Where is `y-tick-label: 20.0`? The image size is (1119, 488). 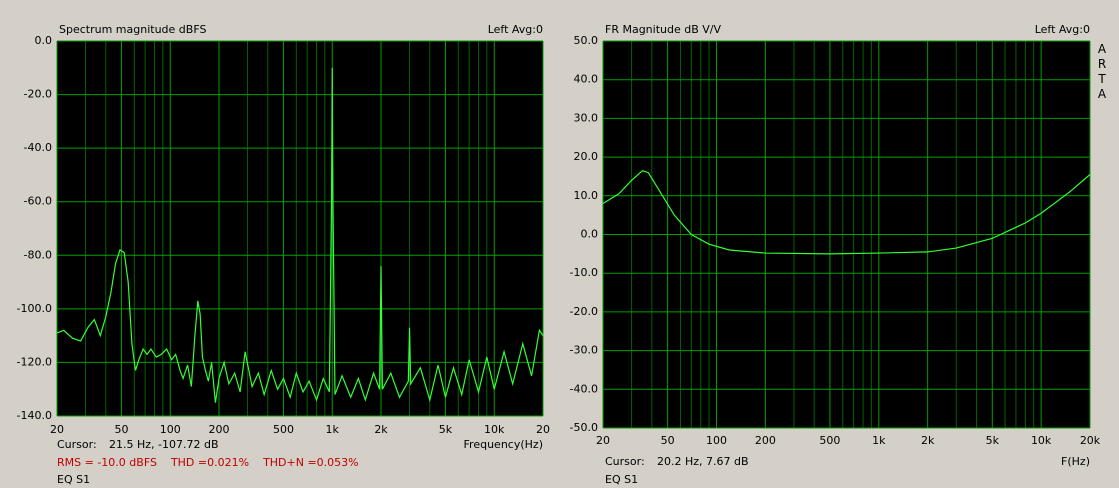
y-tick-label: 20.0 is located at coordinates (586, 156).